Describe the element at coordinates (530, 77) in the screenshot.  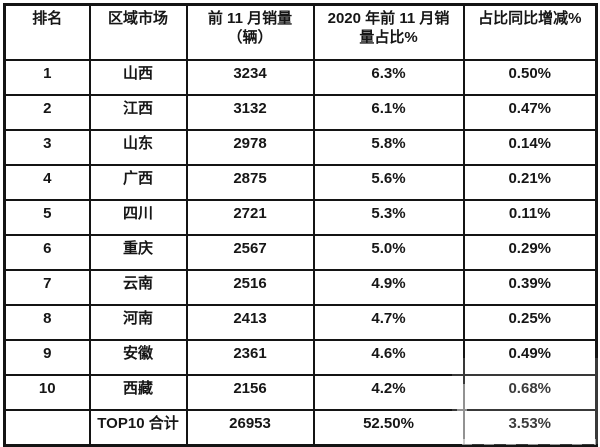
I see `table-cell: 0.50%` at that location.